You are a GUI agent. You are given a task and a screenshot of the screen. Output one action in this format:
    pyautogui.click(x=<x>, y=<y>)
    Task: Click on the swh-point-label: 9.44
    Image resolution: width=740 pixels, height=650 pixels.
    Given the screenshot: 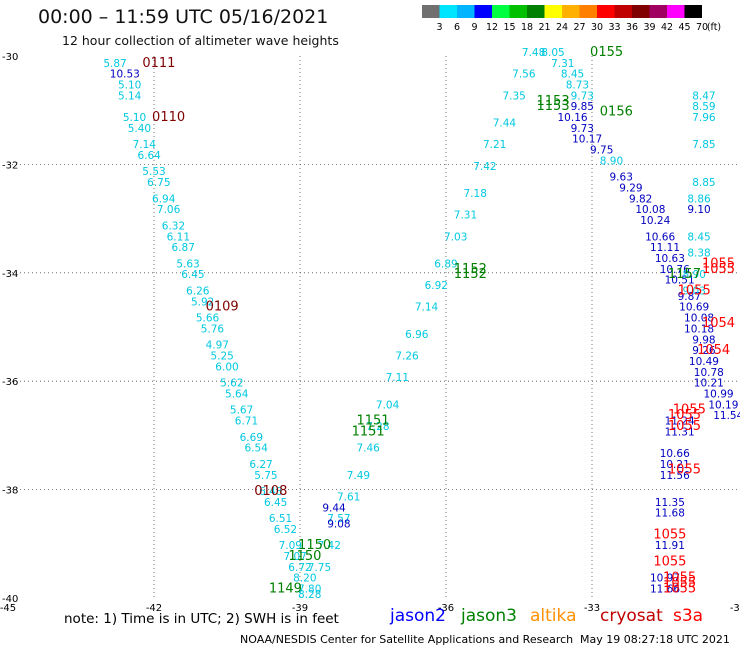 What is the action you would take?
    pyautogui.click(x=334, y=508)
    